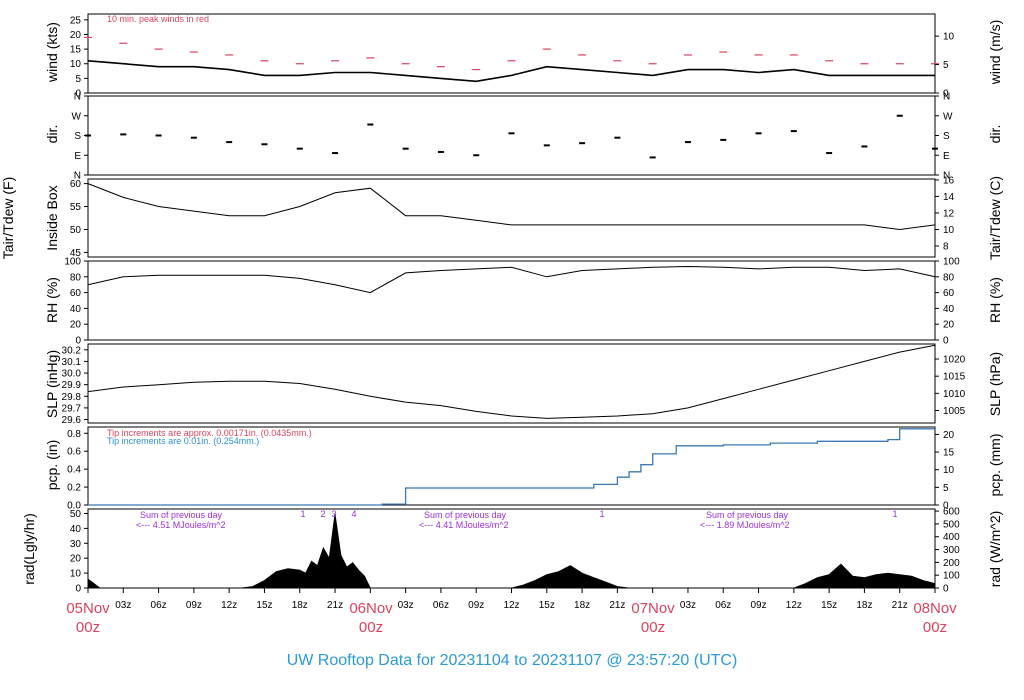 This screenshot has width=1024, height=700. I want to click on pcp-panel-frame, so click(511, 466).